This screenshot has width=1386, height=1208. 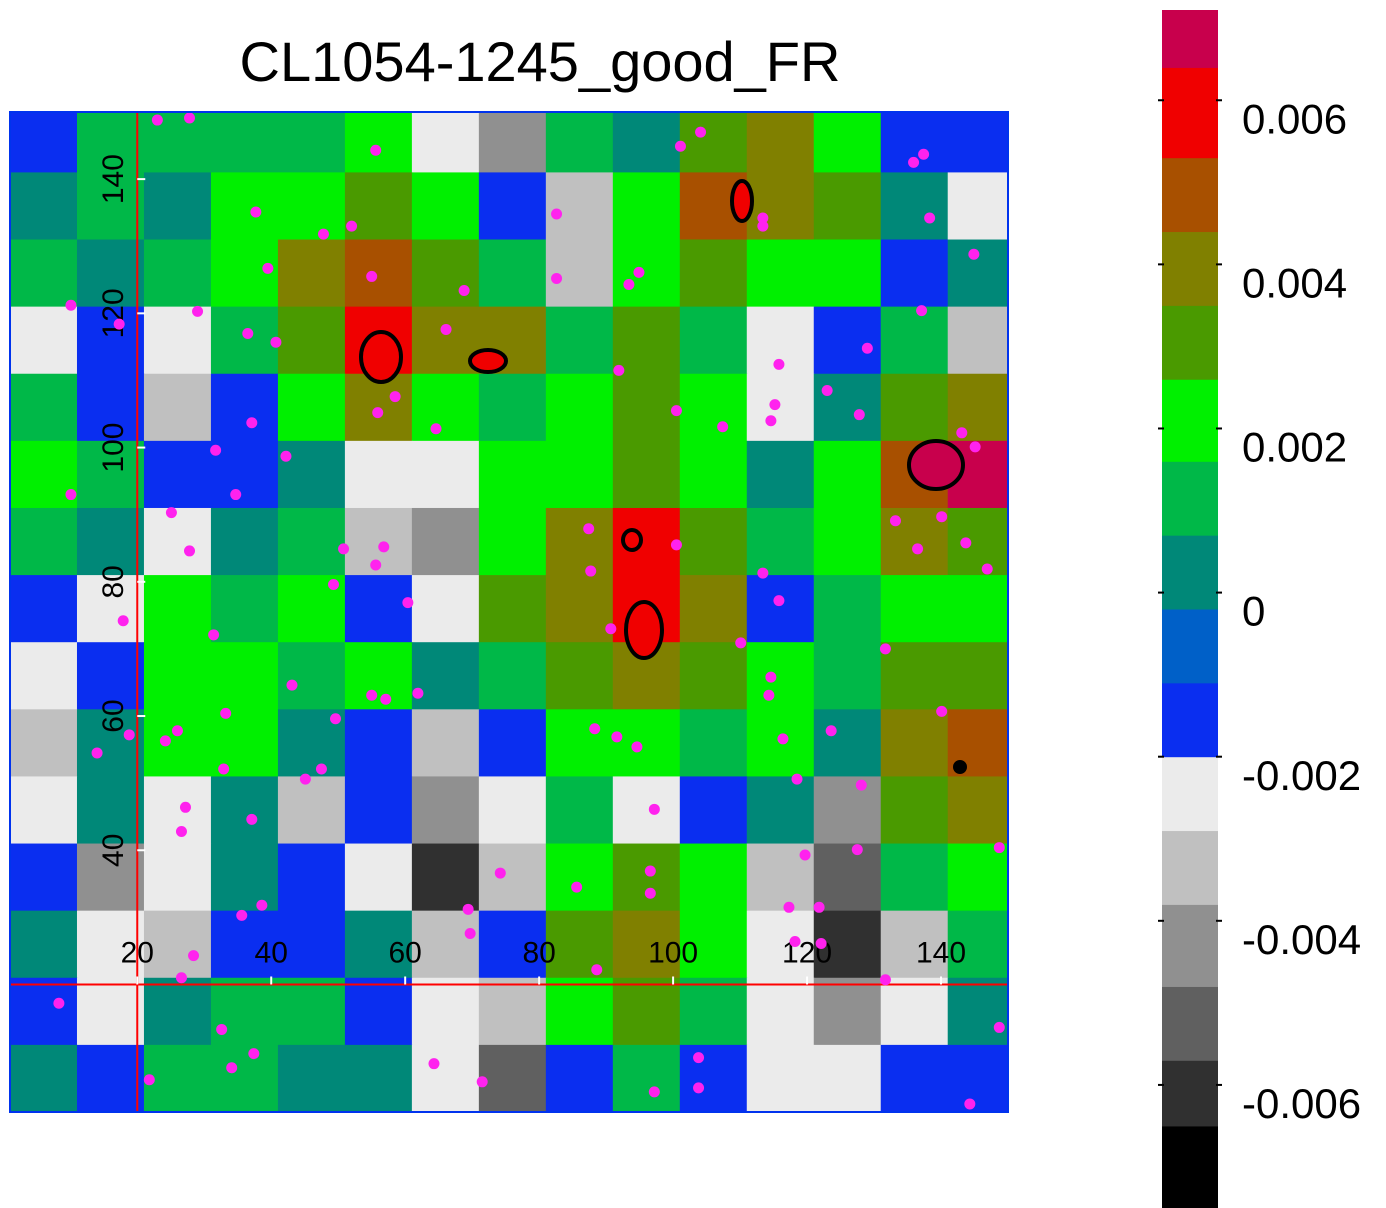 What do you see at coordinates (1294, 282) in the screenshot?
I see `colorbar-tick-label: 0.004` at bounding box center [1294, 282].